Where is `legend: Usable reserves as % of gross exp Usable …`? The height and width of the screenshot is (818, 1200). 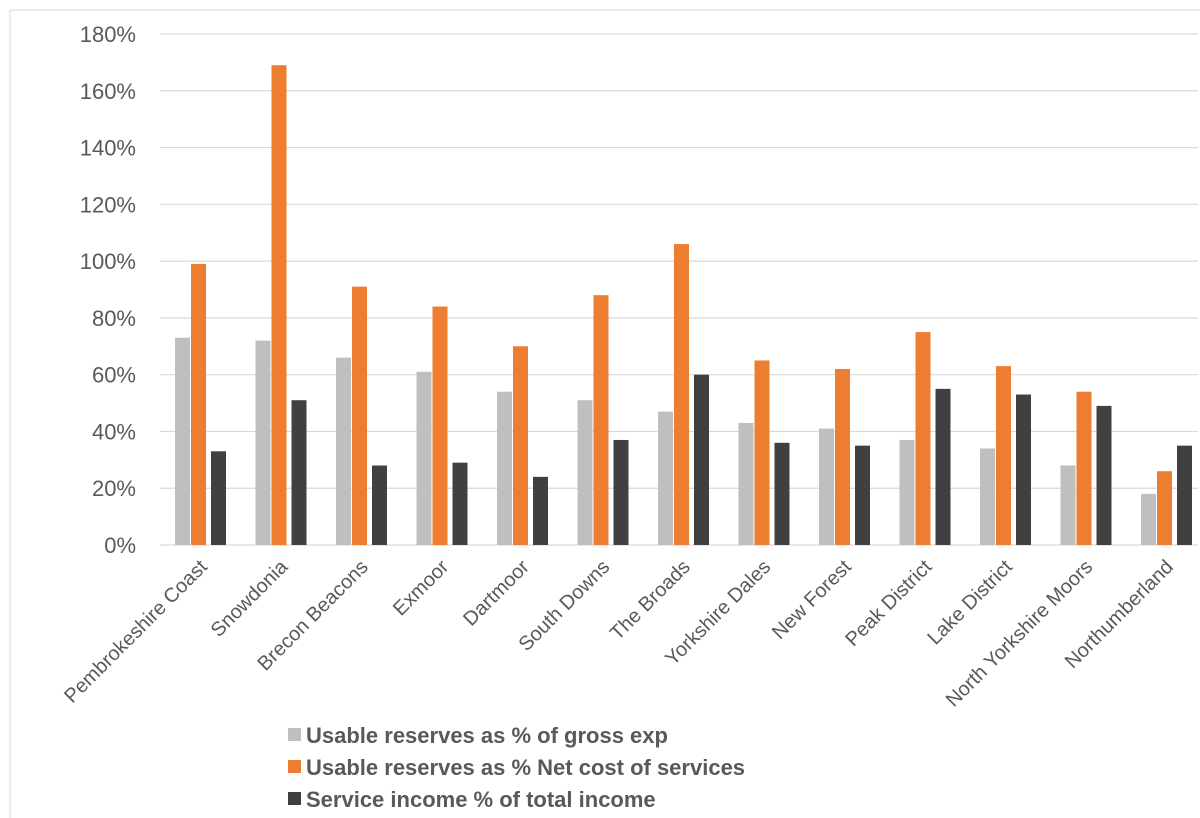
legend: Usable reserves as % of gross exp Usable … is located at coordinates (516, 767).